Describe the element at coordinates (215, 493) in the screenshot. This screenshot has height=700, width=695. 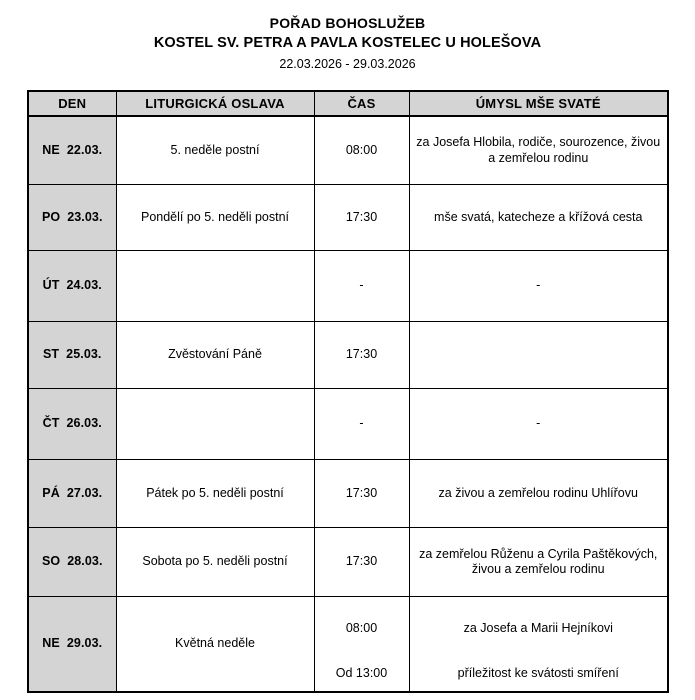
I see `celebration-cell: Pátek po 5. neděli postní` at that location.